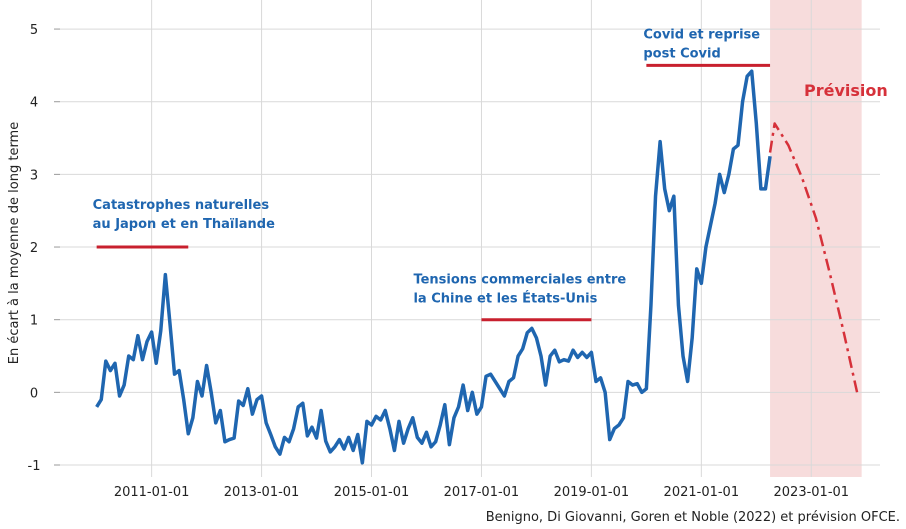 The height and width of the screenshot is (529, 906). I want to click on y-tick-label: 5, so click(34, 30).